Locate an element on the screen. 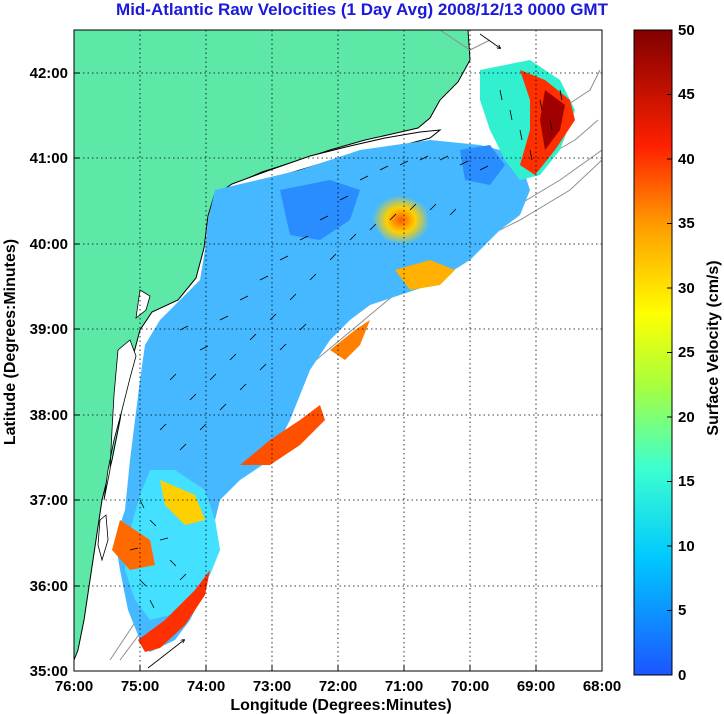  y-tick-label: 37:00 is located at coordinates (49, 500).